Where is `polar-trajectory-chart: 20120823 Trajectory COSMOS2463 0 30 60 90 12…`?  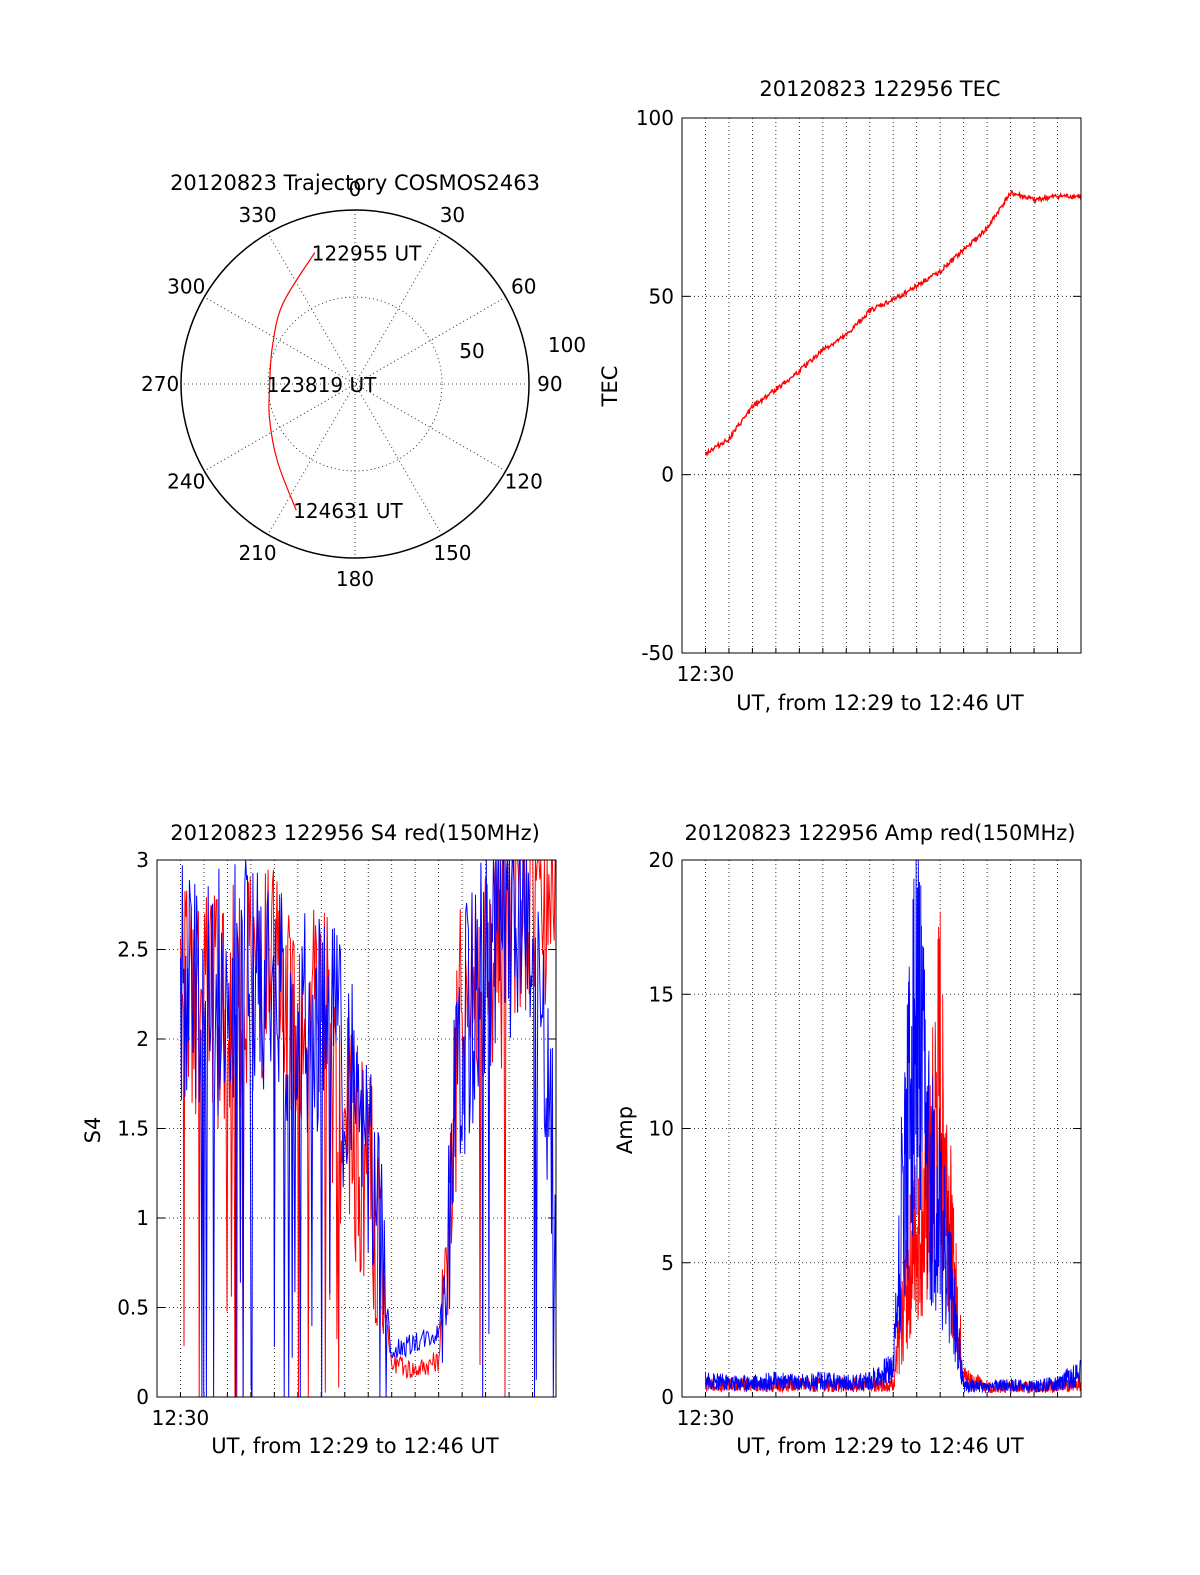 polar-trajectory-chart: 20120823 Trajectory COSMOS2463 0 30 60 90 12… is located at coordinates (363, 381).